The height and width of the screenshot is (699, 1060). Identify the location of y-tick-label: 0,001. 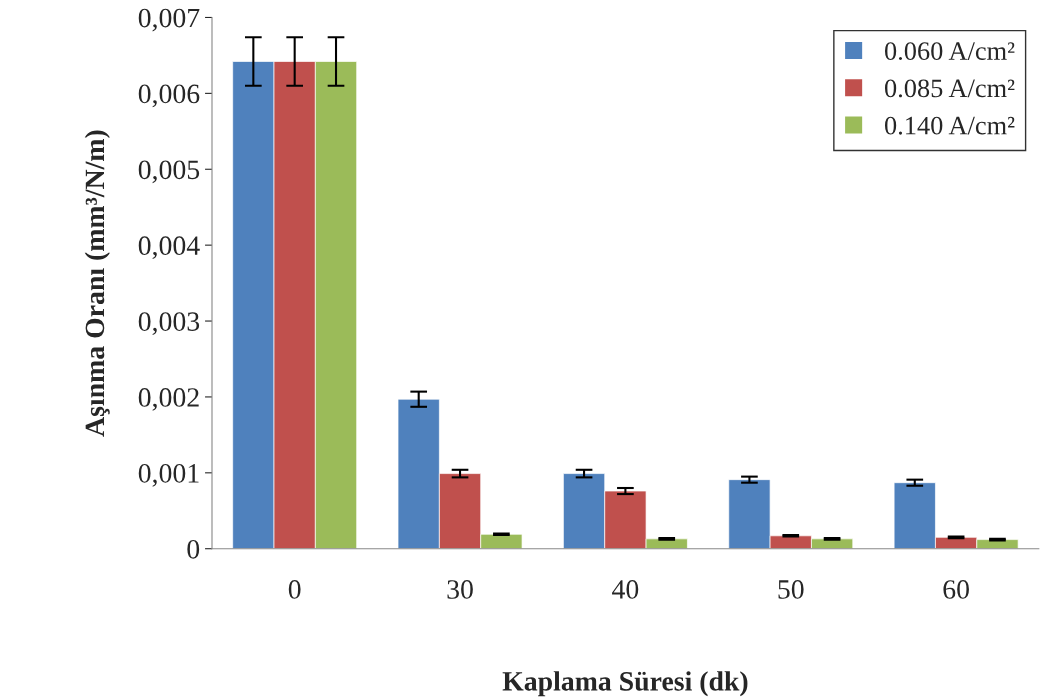
(168, 475).